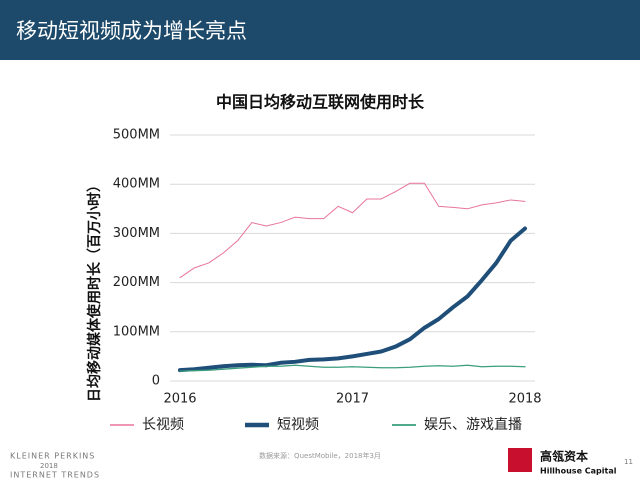 The width and height of the screenshot is (640, 484). I want to click on brand: INTERNET TRENDS, so click(55, 475).